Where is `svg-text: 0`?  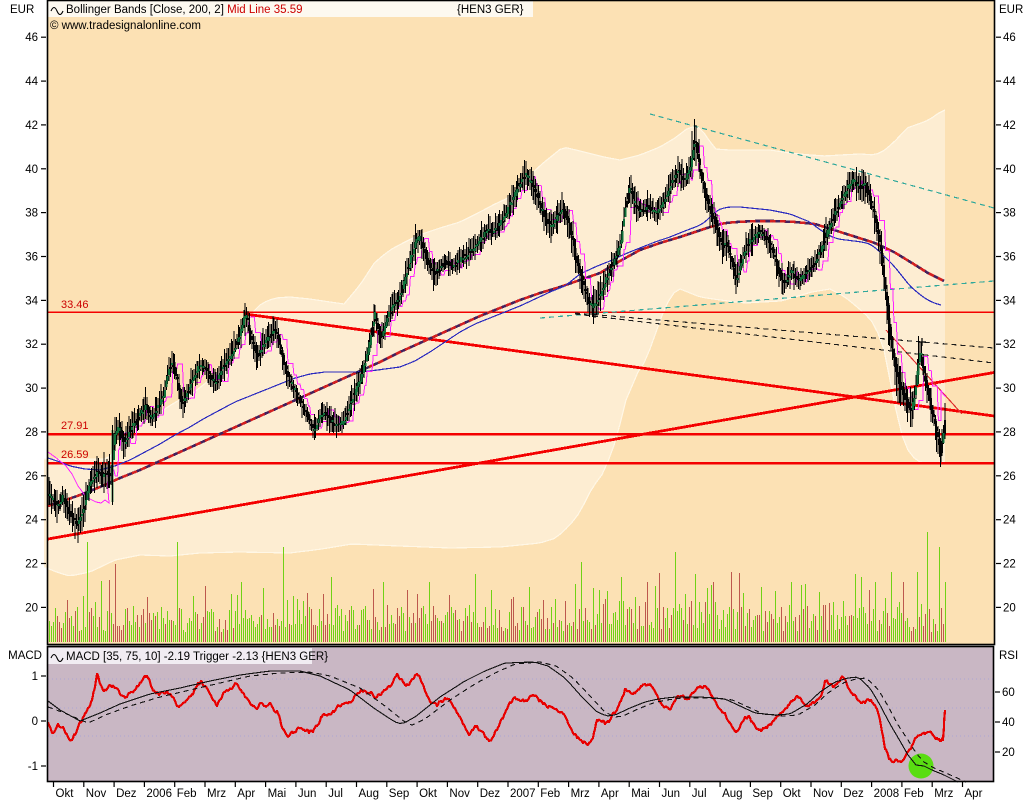
svg-text: 0 is located at coordinates (35, 722).